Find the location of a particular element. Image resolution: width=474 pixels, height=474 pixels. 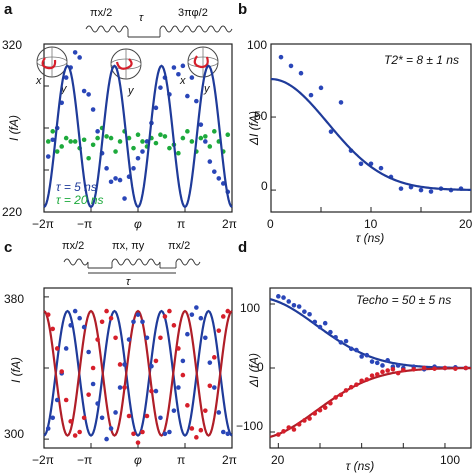

pulse-sequence-c: πx/2 πx, πy πx/2 τ is located at coordinates (131, 264).